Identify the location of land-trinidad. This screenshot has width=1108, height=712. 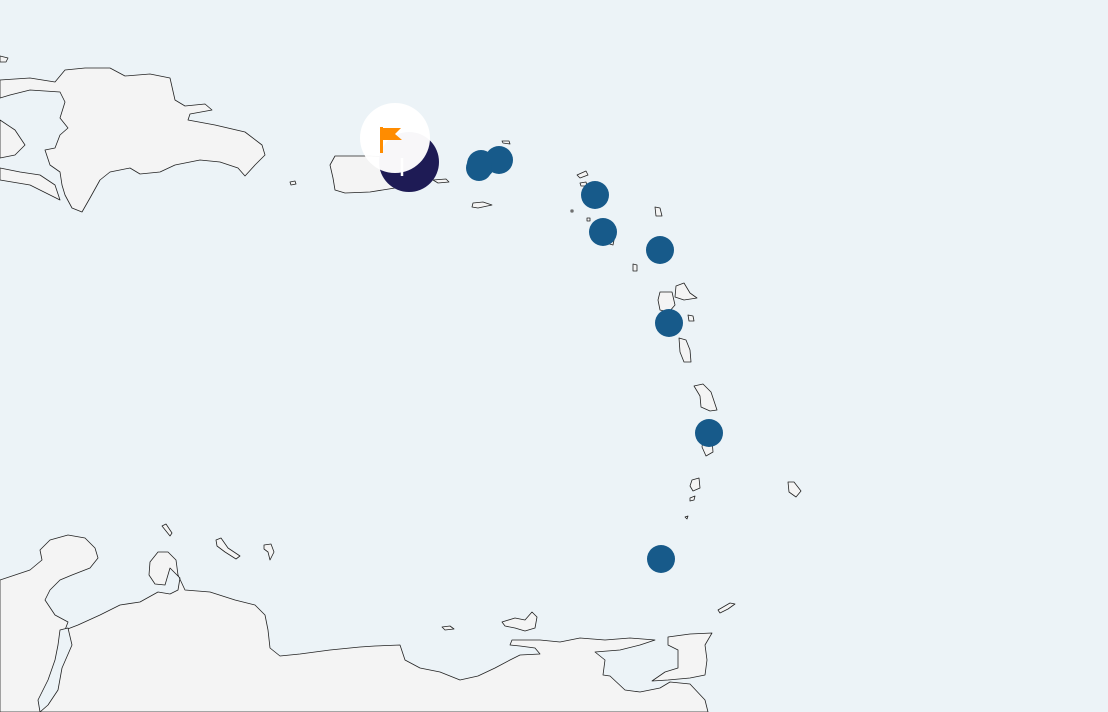
(682, 657).